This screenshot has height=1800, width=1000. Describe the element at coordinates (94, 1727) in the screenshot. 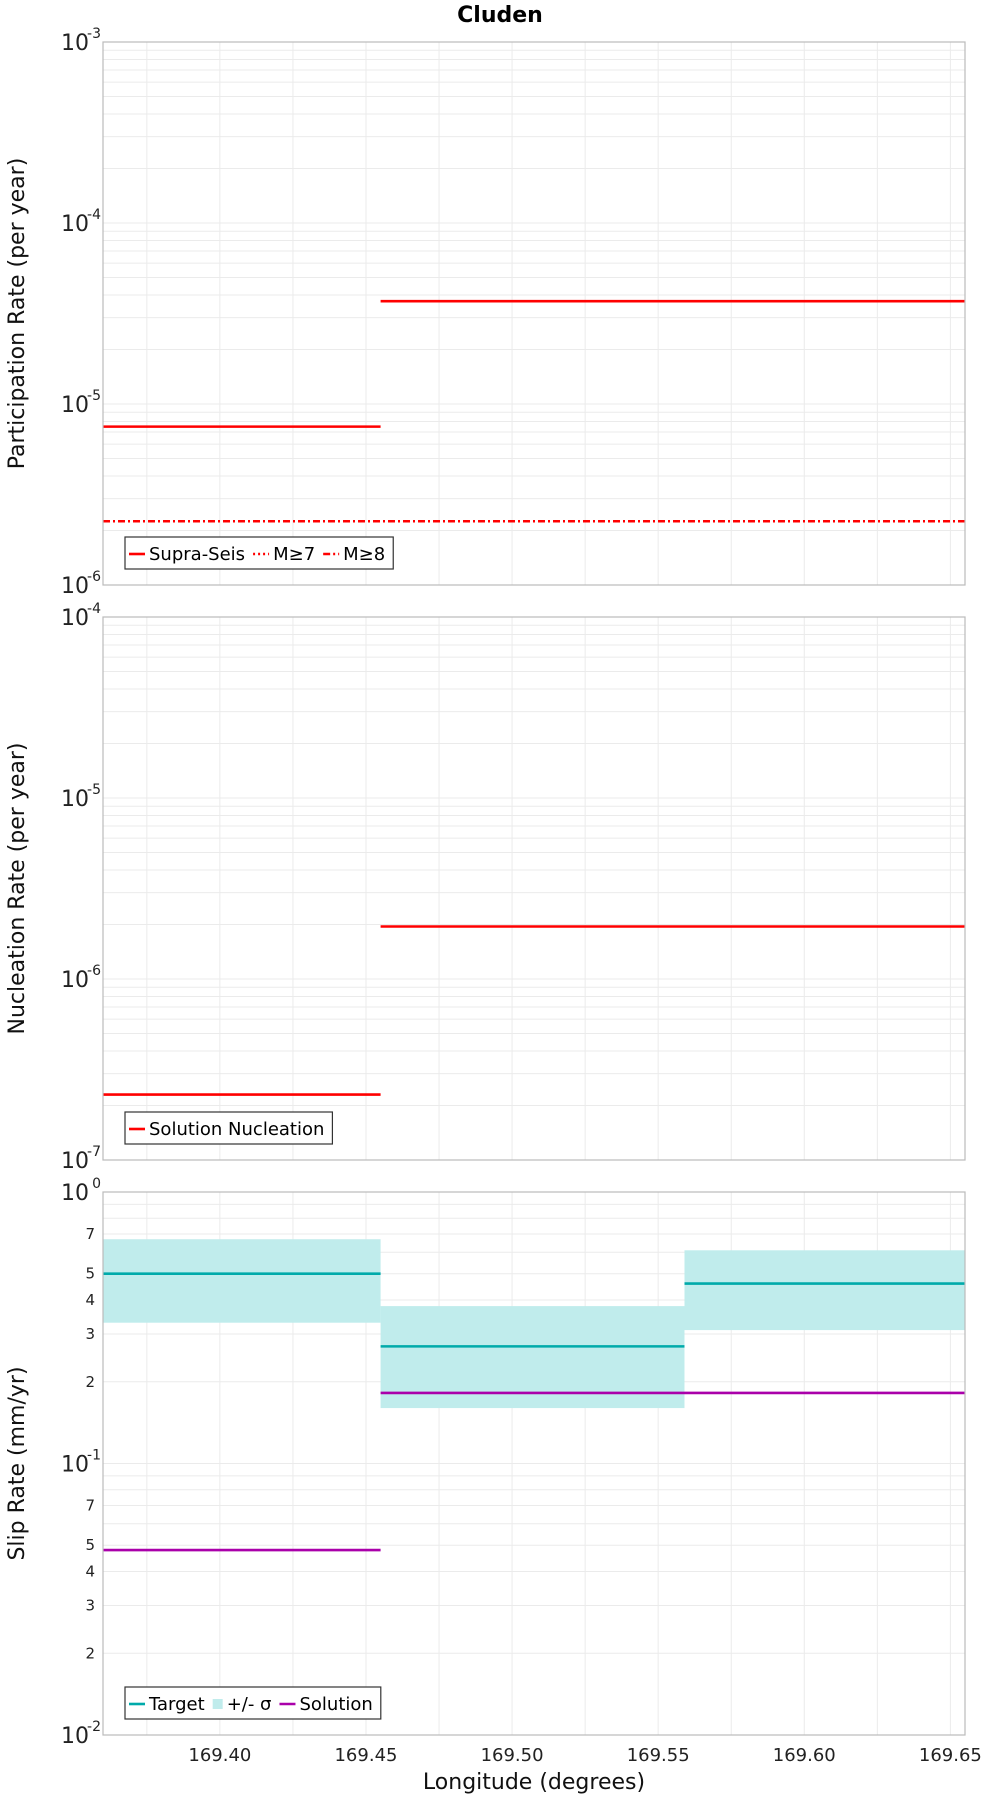

I see `y-tick-exponent: -2` at that location.